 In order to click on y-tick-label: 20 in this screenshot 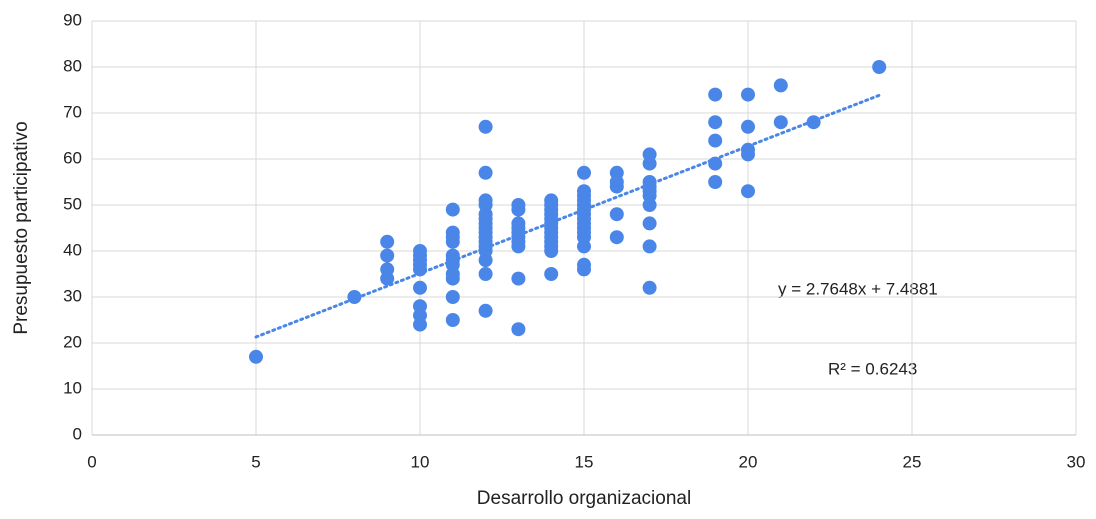, I will do `click(72, 341)`.